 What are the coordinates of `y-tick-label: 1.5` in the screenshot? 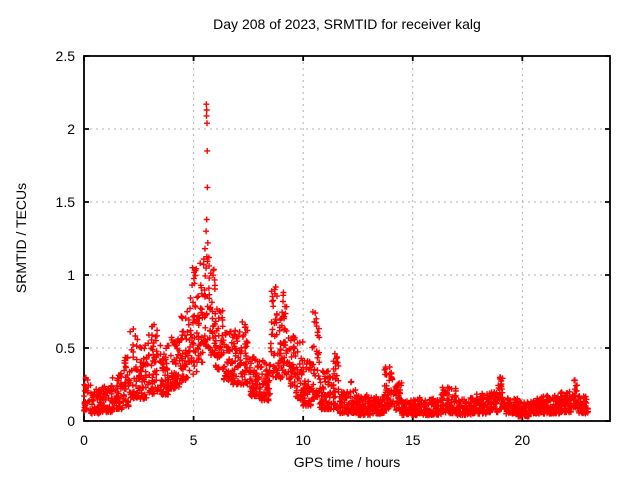 It's located at (66, 202).